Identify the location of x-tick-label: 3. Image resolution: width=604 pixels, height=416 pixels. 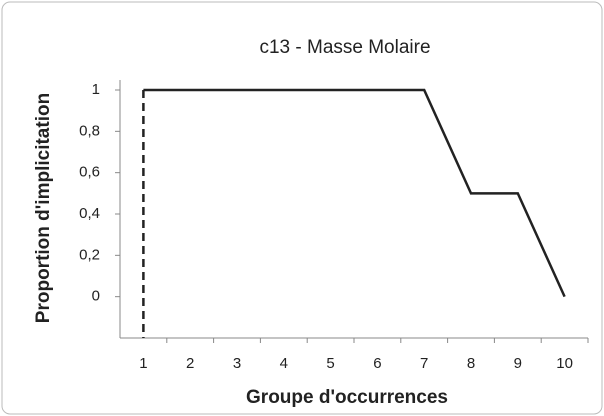
(237, 363).